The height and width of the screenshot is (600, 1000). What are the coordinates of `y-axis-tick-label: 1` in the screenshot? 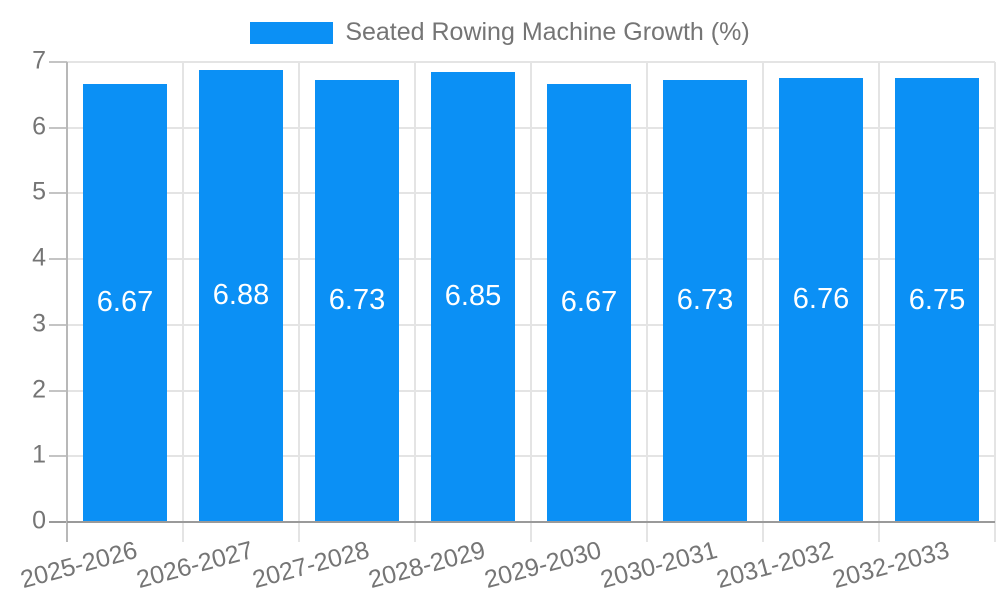 It's located at (39, 454).